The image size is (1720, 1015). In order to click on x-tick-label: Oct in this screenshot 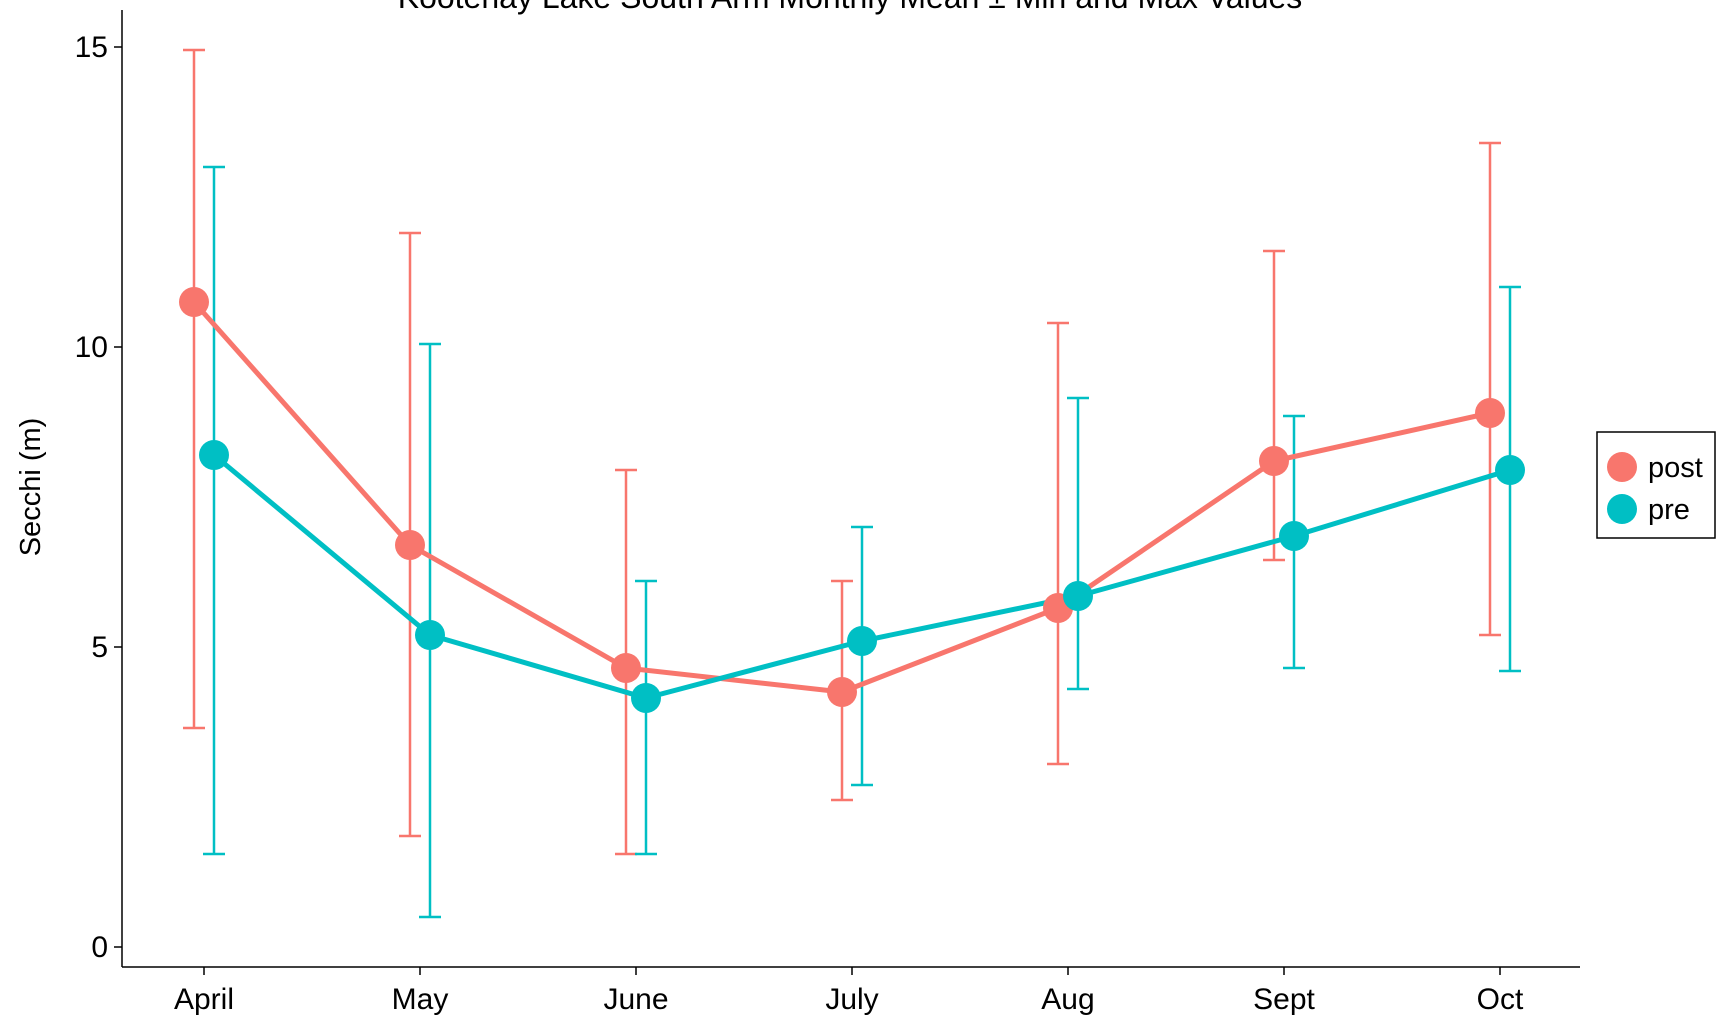, I will do `click(1500, 999)`.